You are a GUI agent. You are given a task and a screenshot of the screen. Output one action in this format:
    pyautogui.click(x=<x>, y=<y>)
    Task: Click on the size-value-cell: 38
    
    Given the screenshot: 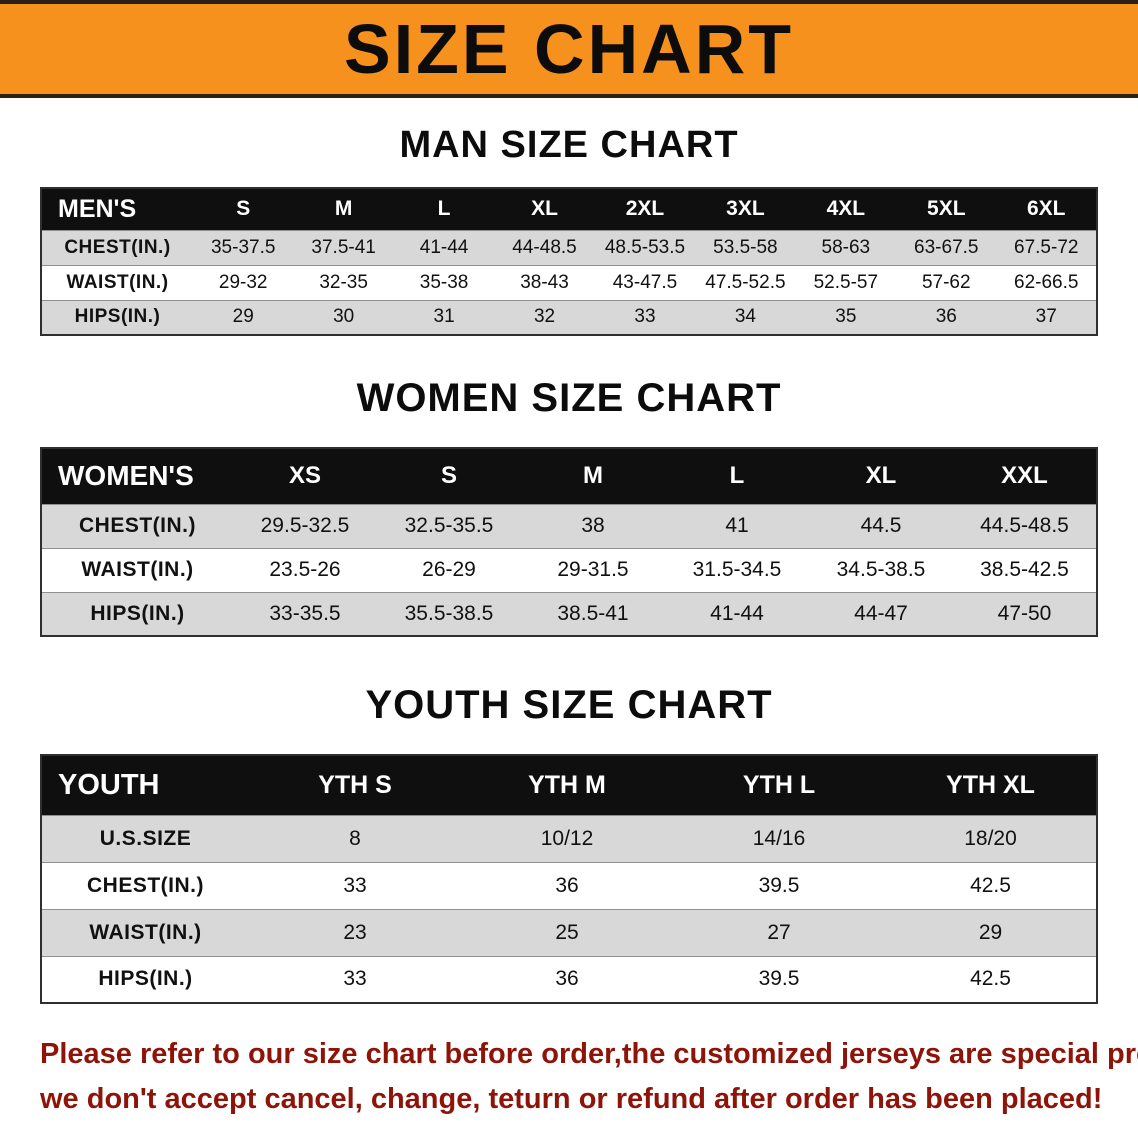 What is the action you would take?
    pyautogui.click(x=593, y=525)
    